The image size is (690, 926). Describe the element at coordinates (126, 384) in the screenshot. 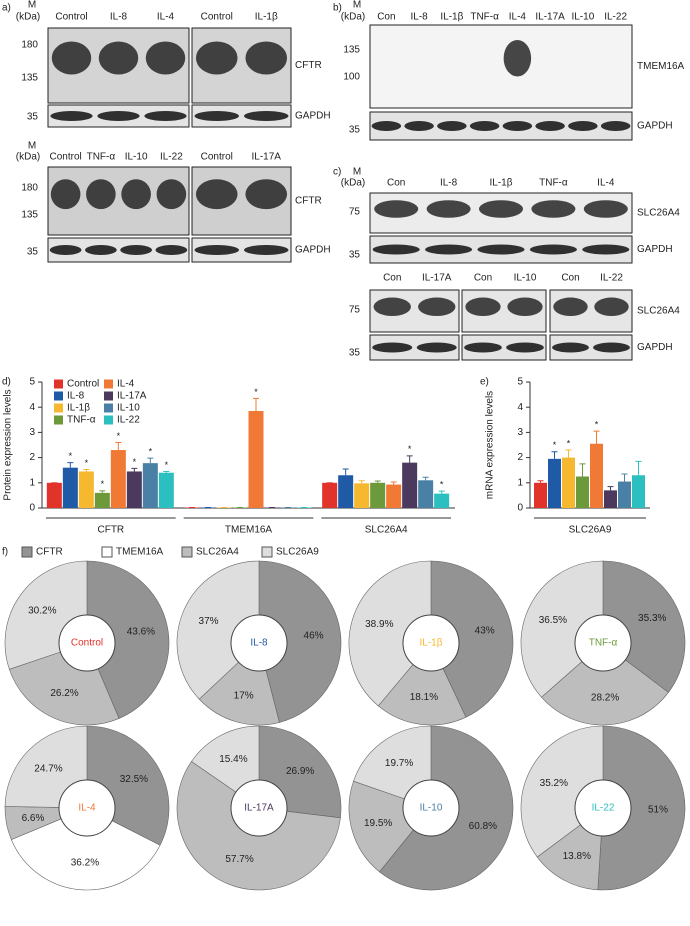

I see `legend-label: IL-4` at that location.